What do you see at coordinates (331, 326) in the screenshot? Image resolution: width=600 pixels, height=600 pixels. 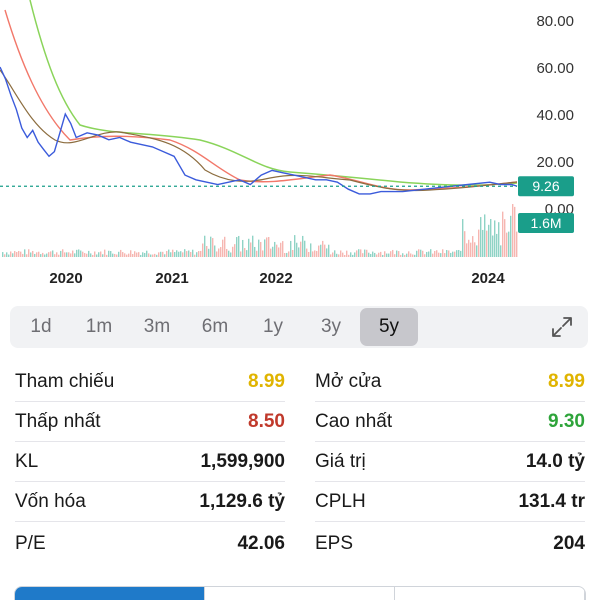 I see `tab-3y: 3y` at bounding box center [331, 326].